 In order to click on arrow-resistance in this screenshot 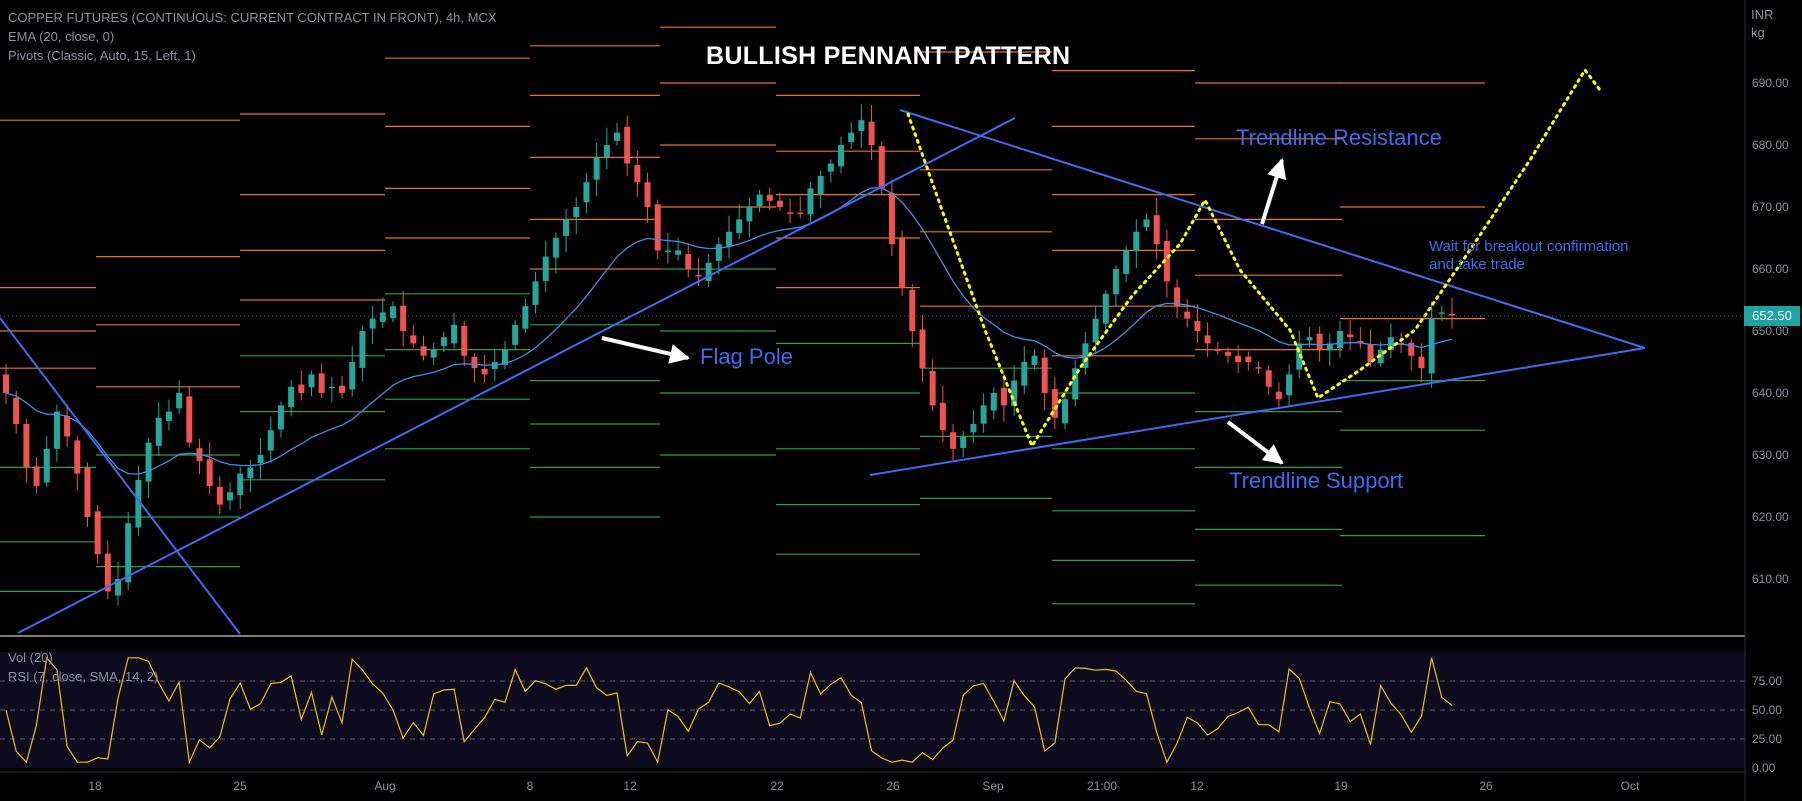, I will do `click(1273, 191)`.